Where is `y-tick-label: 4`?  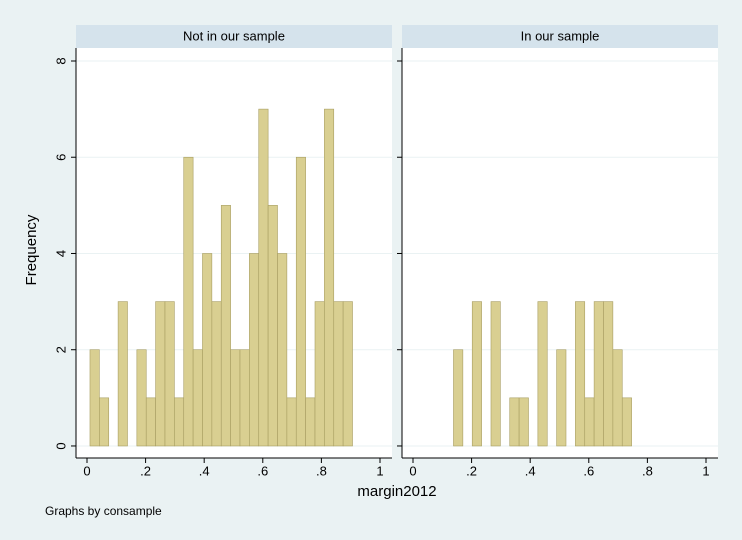
y-tick-label: 4 is located at coordinates (60, 253).